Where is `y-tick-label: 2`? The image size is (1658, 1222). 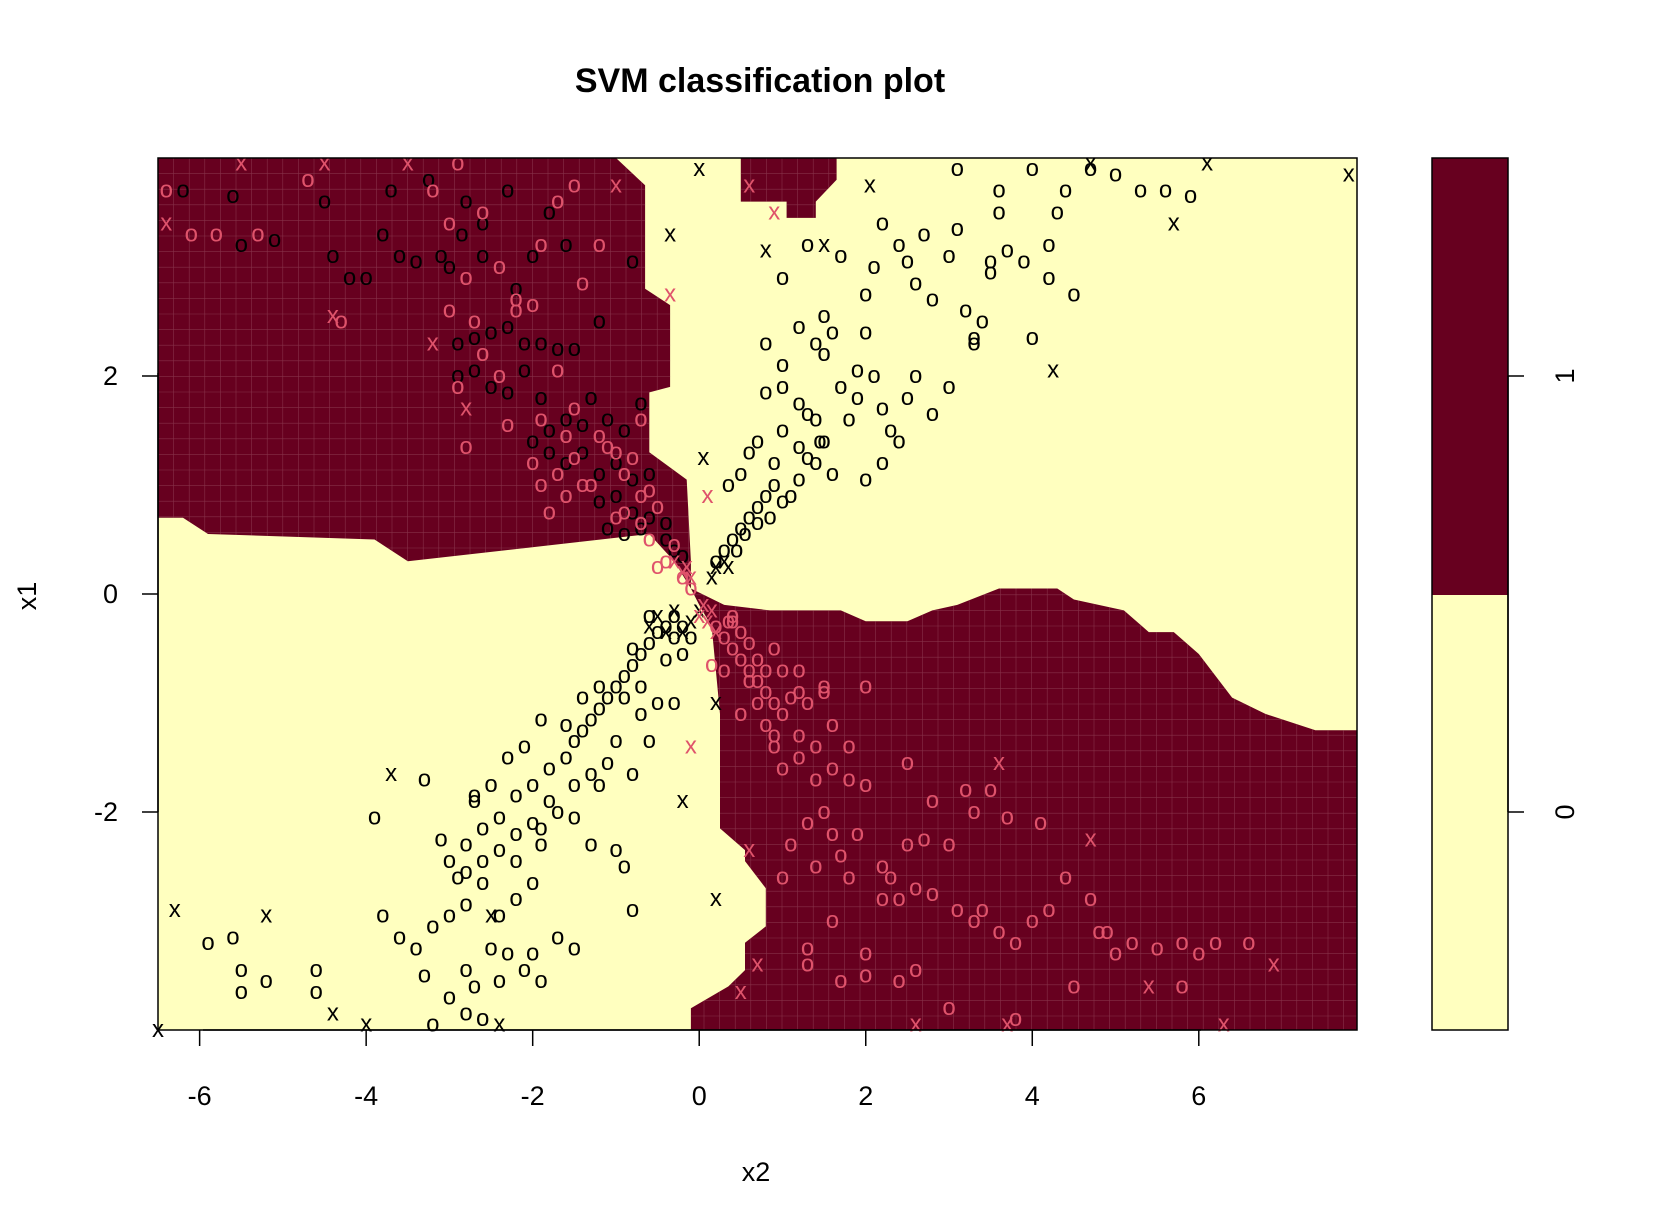
y-tick-label: 2 is located at coordinates (110, 376).